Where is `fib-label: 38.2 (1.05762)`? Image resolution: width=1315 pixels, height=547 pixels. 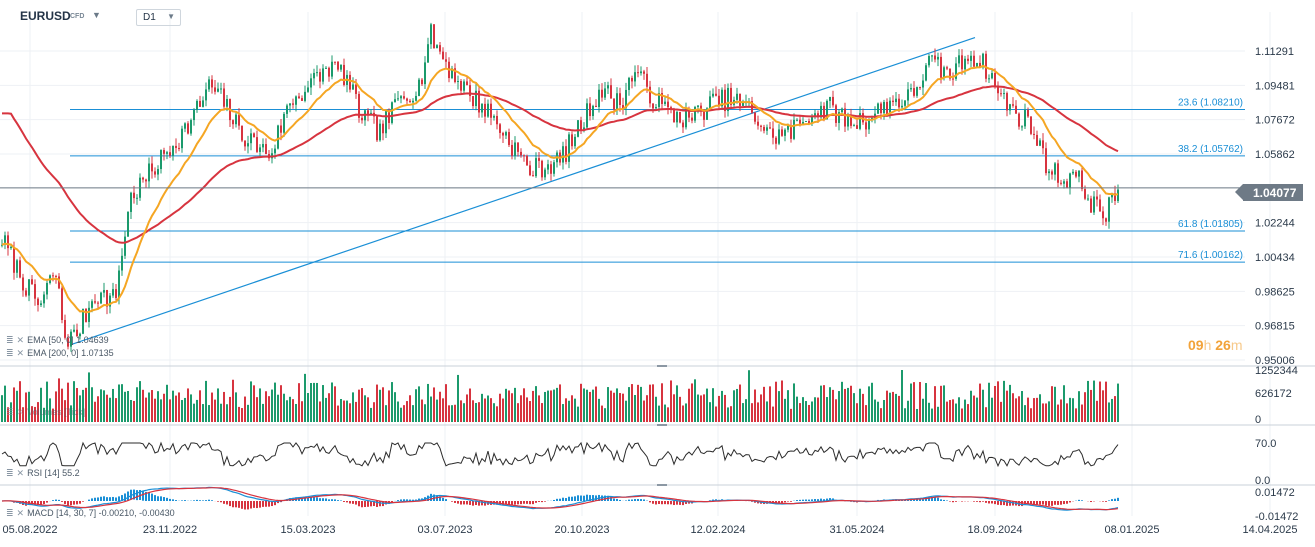
fib-label: 38.2 (1.05762) is located at coordinates (1210, 149).